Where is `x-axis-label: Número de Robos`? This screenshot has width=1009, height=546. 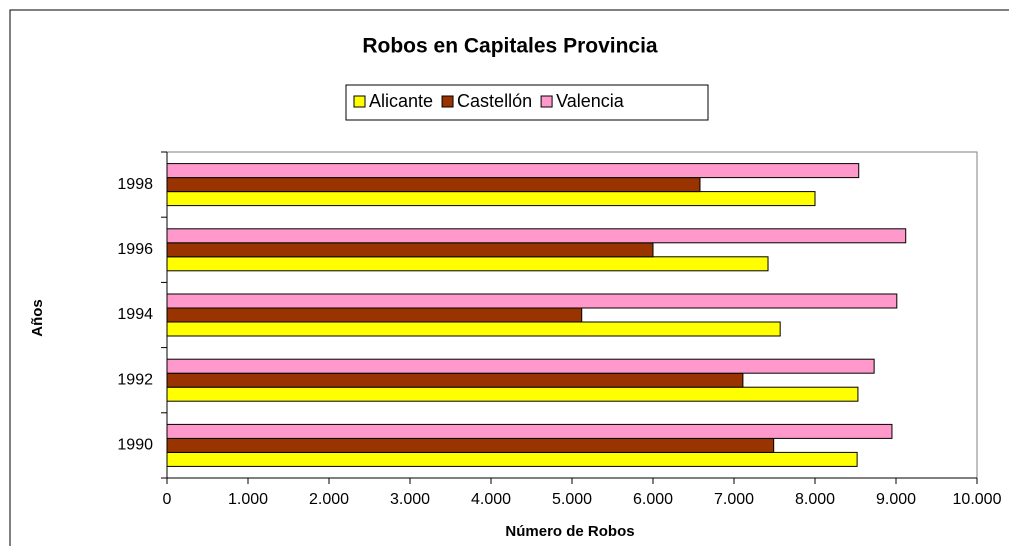 x-axis-label: Número de Robos is located at coordinates (569, 531).